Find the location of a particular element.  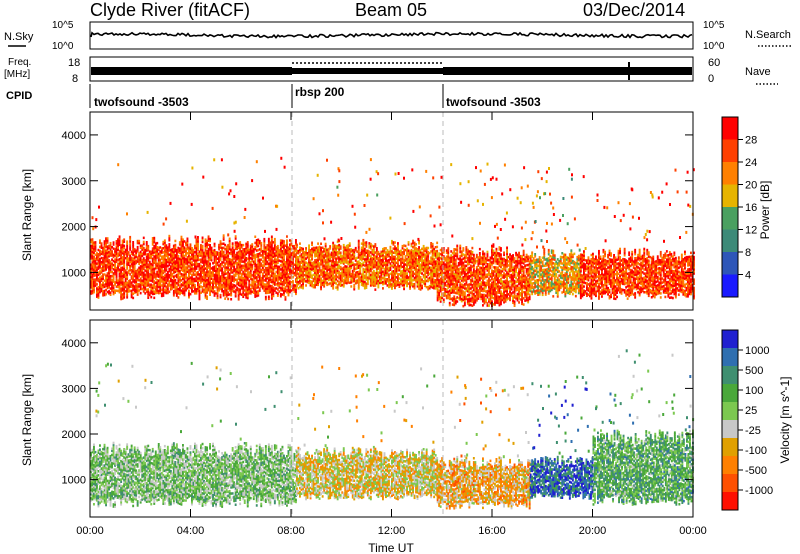

frequency-tick-top: 18 is located at coordinates (74, 63).